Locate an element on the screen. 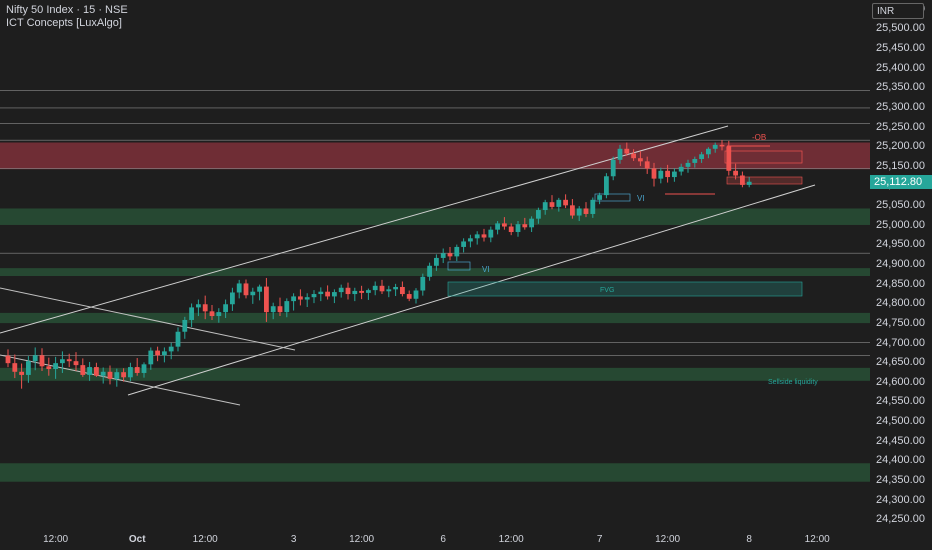 This screenshot has width=932, height=550. price-tick-label: 25,450.00 is located at coordinates (900, 48).